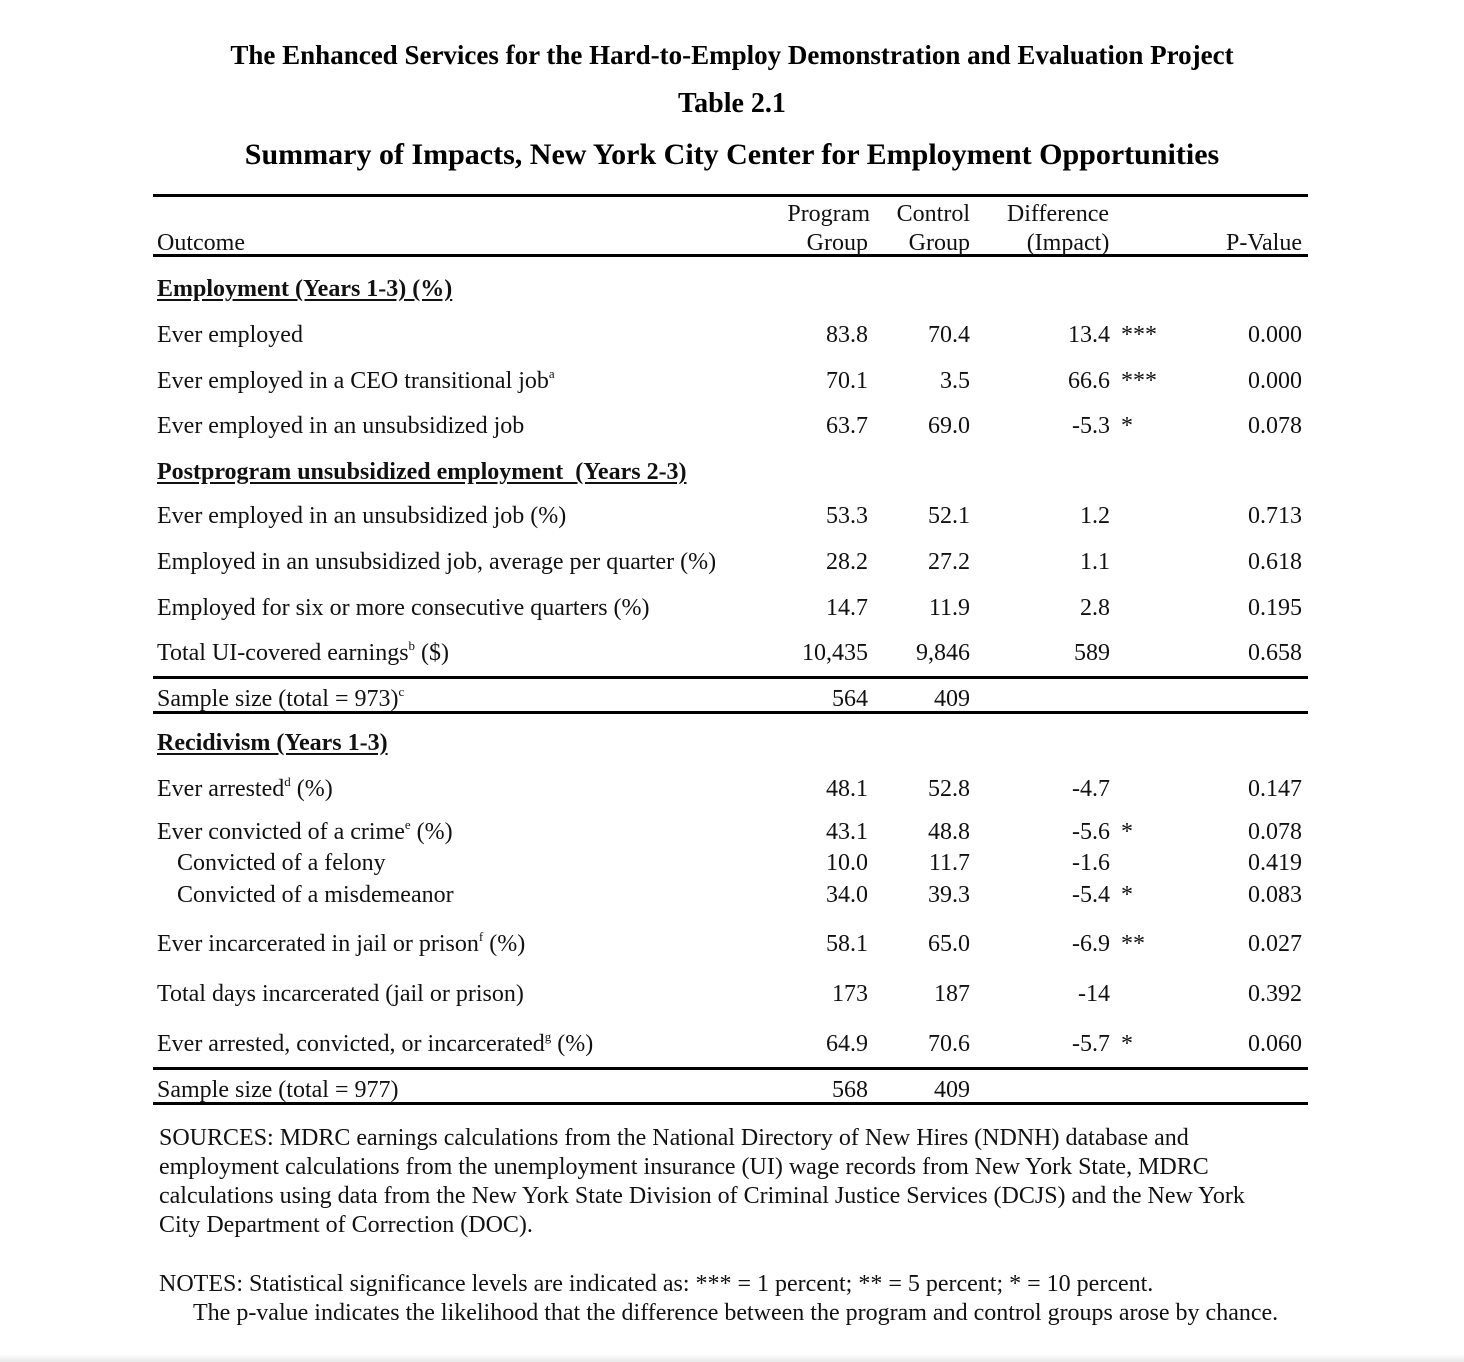  What do you see at coordinates (952, 994) in the screenshot?
I see `control-value: 187` at bounding box center [952, 994].